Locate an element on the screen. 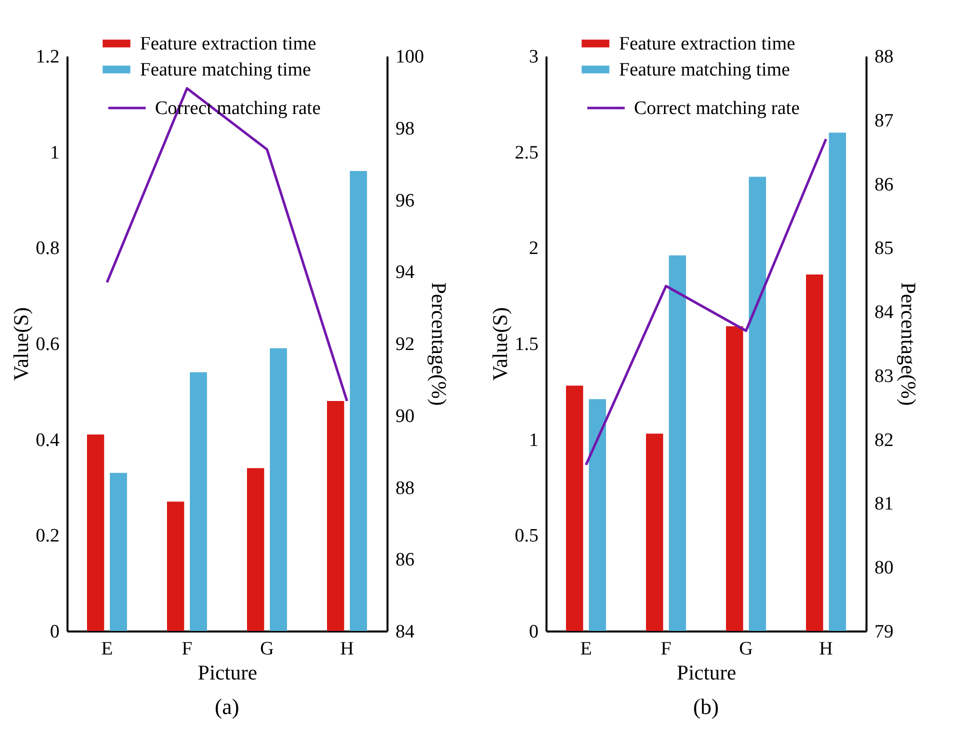 This screenshot has height=748, width=955. y2-tick-label: 94 is located at coordinates (405, 273).